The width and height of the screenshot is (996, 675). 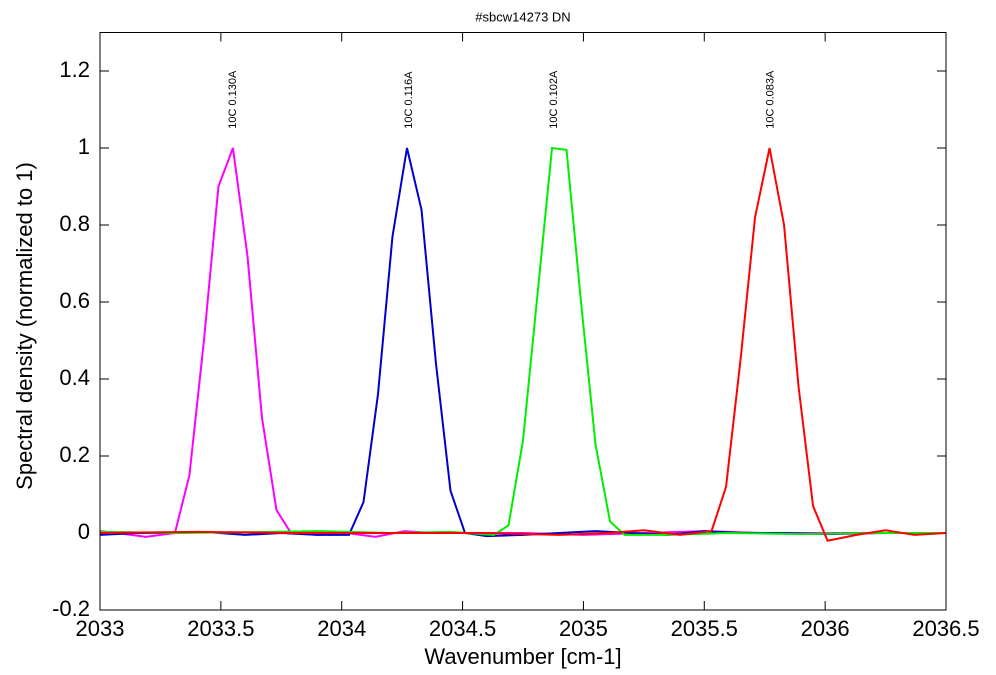 What do you see at coordinates (341, 628) in the screenshot?
I see `x-tick-label: 2034` at bounding box center [341, 628].